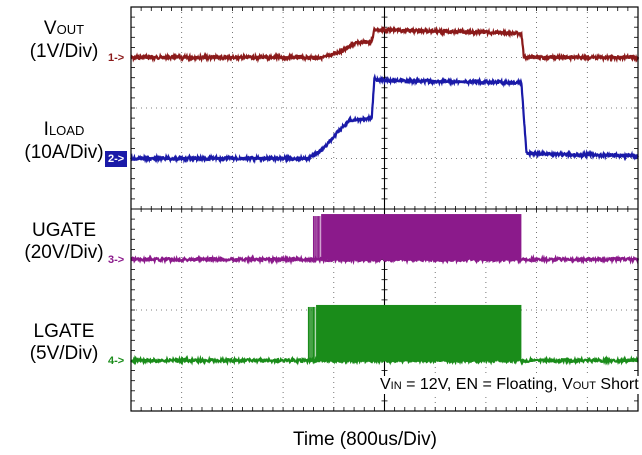 The image size is (642, 455). I want to click on channel-scale: (1V/Div), so click(64, 51).